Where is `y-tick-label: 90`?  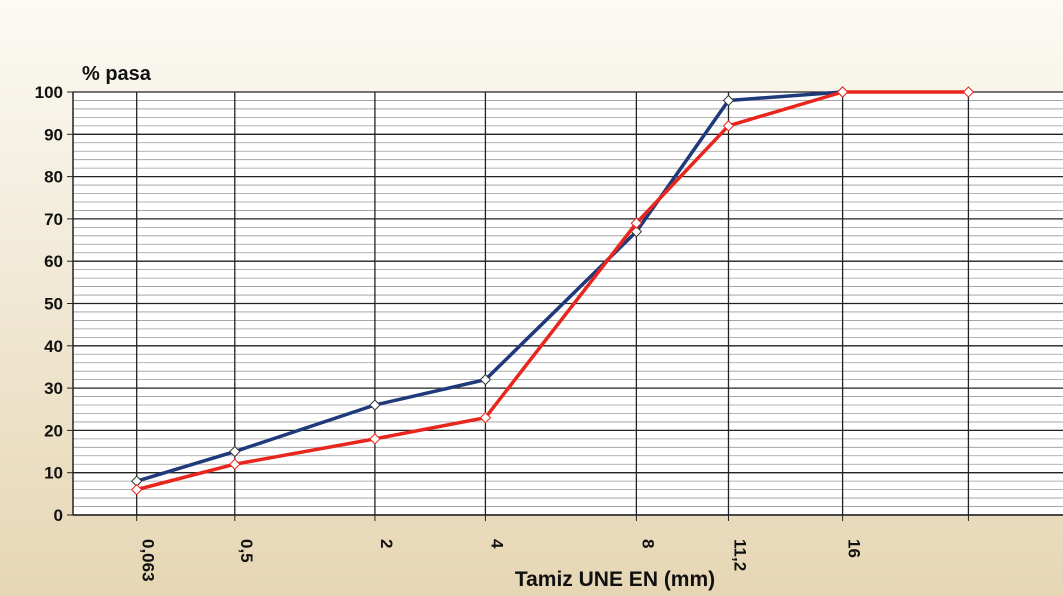
y-tick-label: 90 is located at coordinates (53, 134).